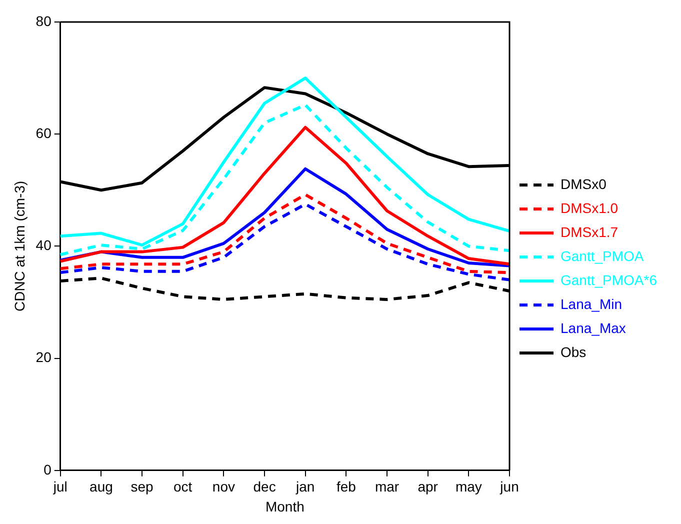 The image size is (681, 524). Describe the element at coordinates (589, 208) in the screenshot. I see `legend-label: DMSx1.0` at that location.